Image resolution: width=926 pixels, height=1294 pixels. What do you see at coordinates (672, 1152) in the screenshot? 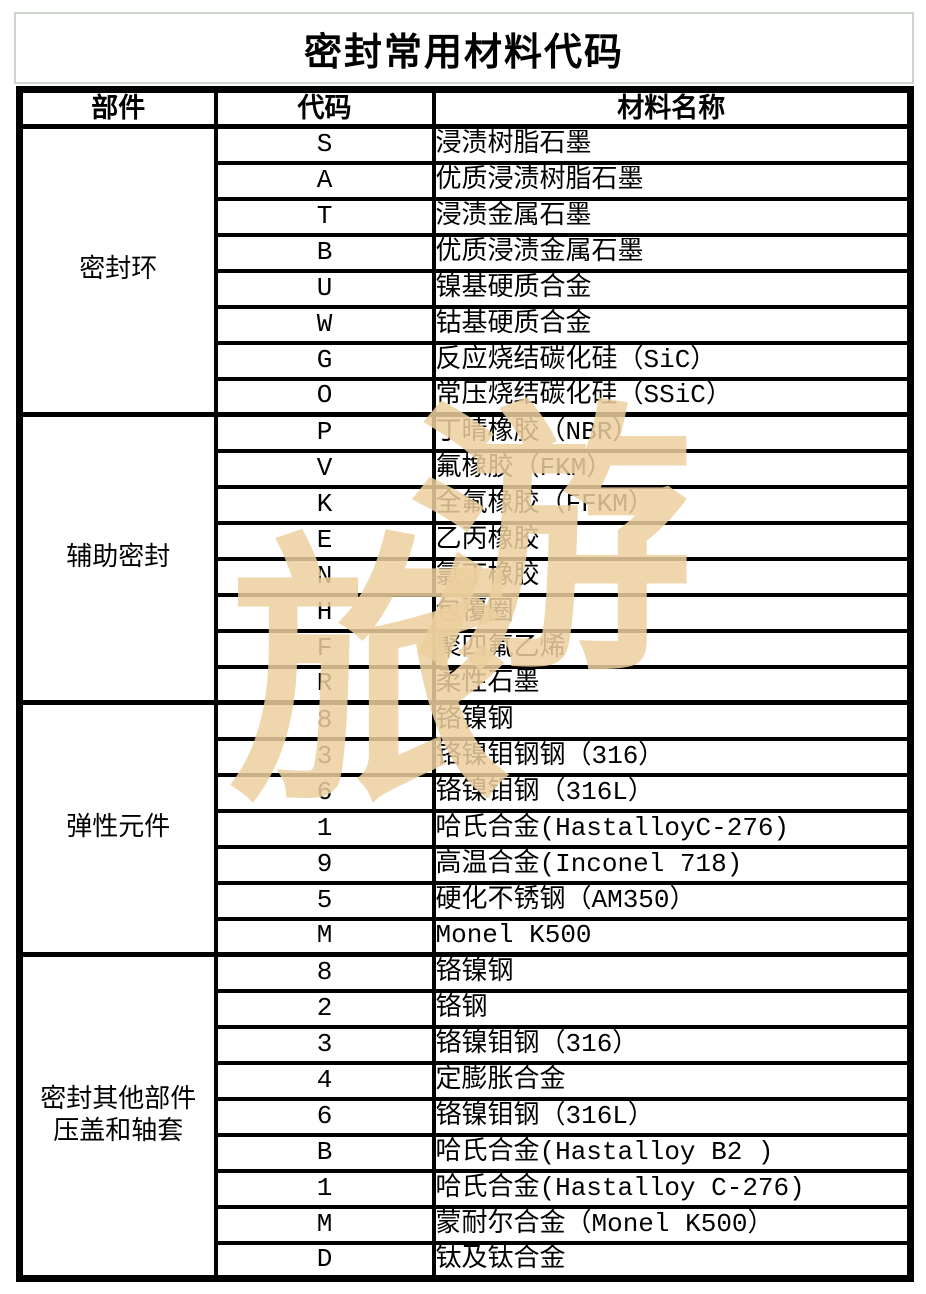
I see `material-cell: 哈氏合金(Hastalloy B2 )` at bounding box center [672, 1152].